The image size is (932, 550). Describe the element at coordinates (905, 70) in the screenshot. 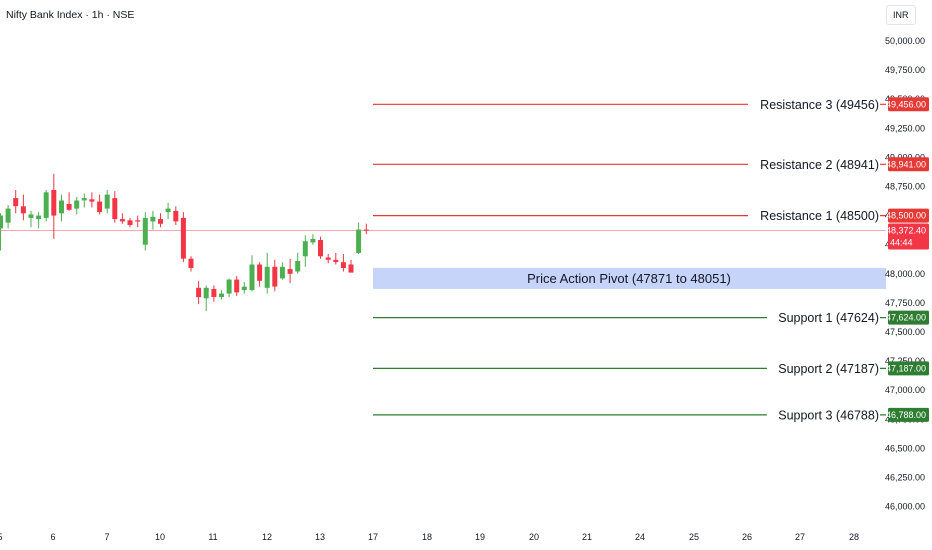

I see `y-tick-label: 49,750.00` at that location.